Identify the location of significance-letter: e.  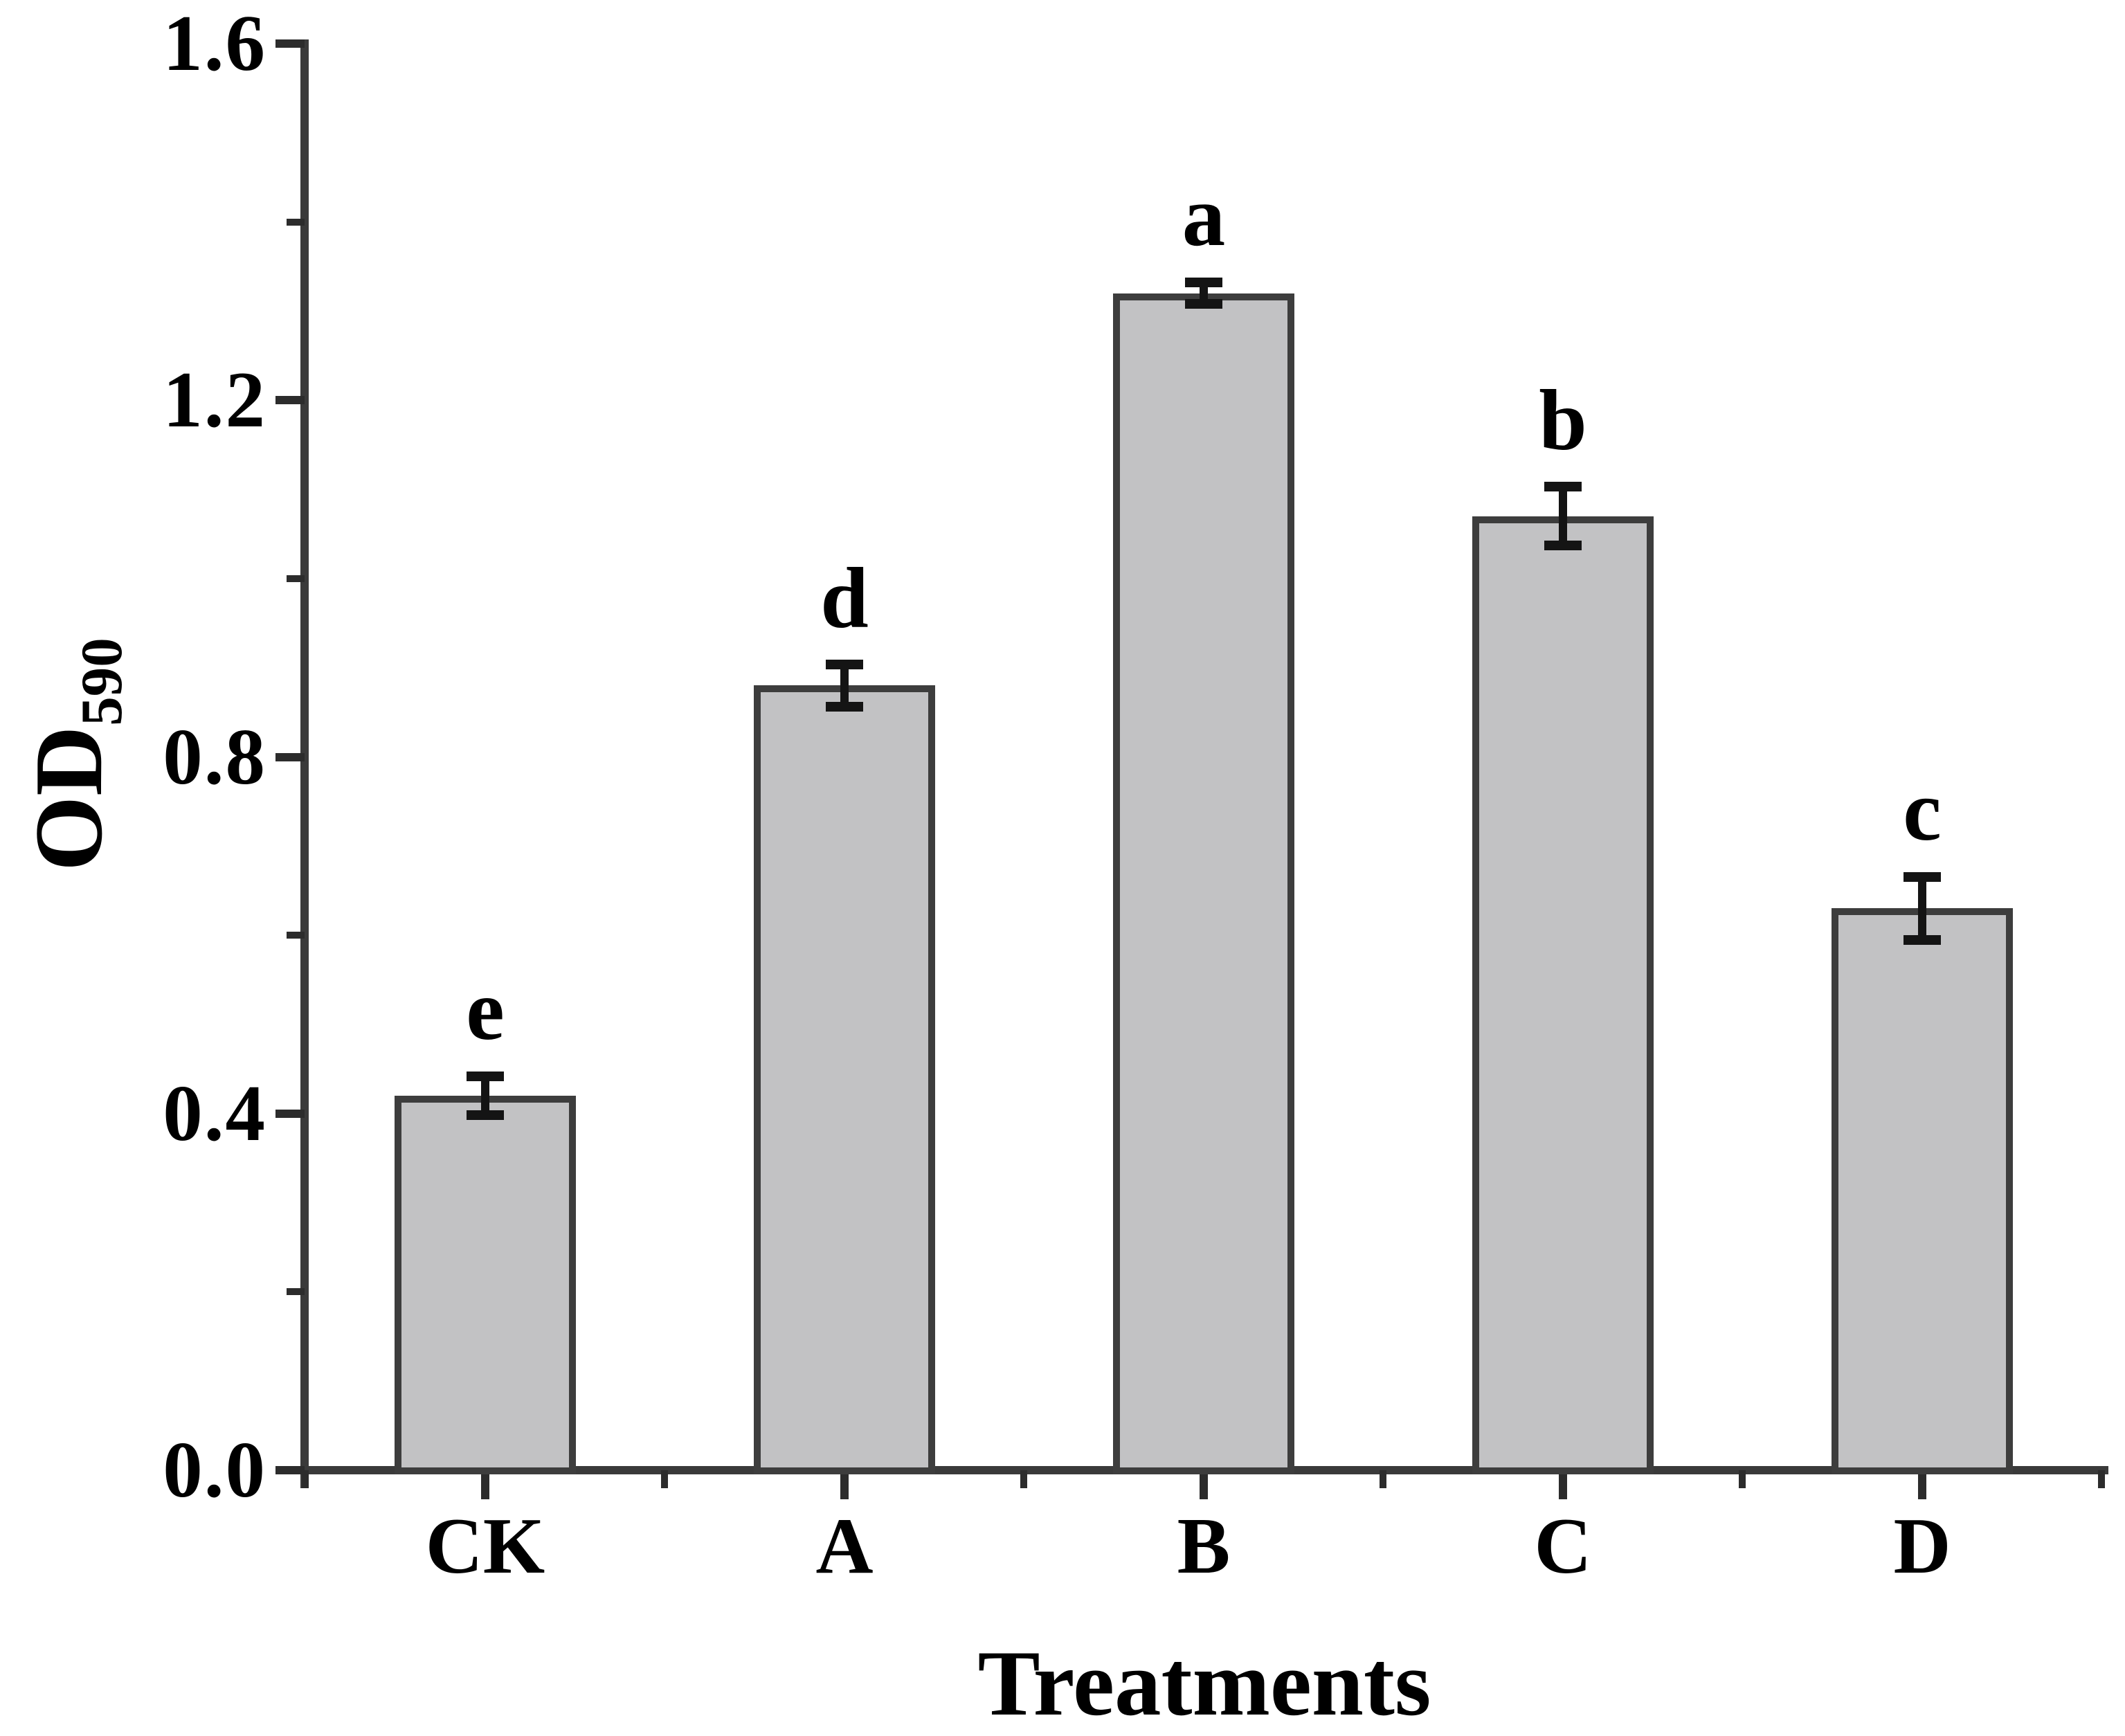
(486, 1010).